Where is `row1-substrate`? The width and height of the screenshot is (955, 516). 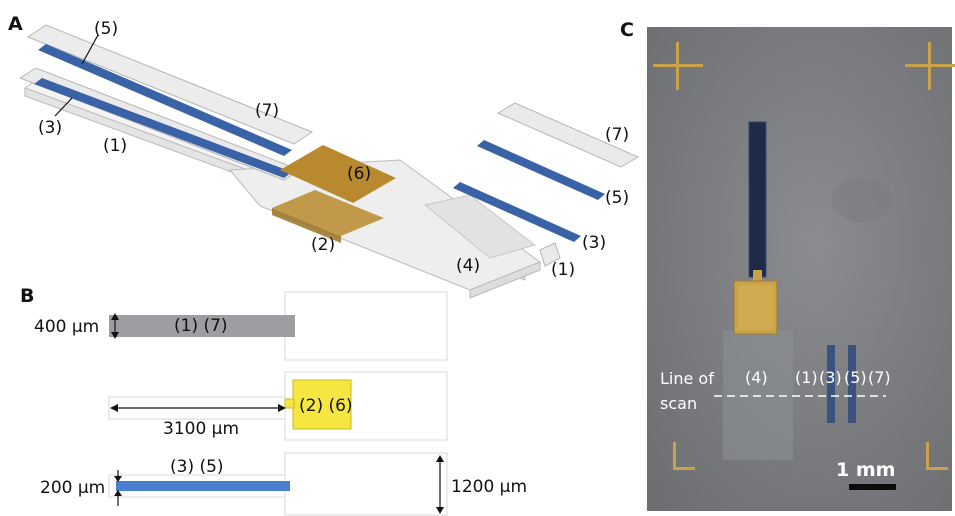
row1-substrate is located at coordinates (366, 326).